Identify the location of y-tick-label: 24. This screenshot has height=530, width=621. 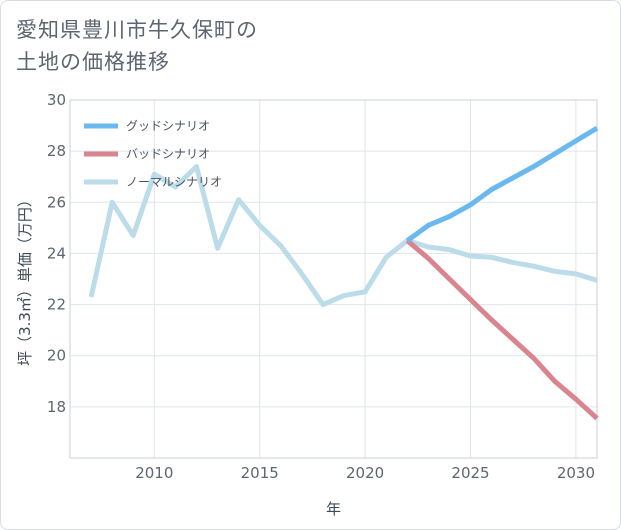
(56, 253).